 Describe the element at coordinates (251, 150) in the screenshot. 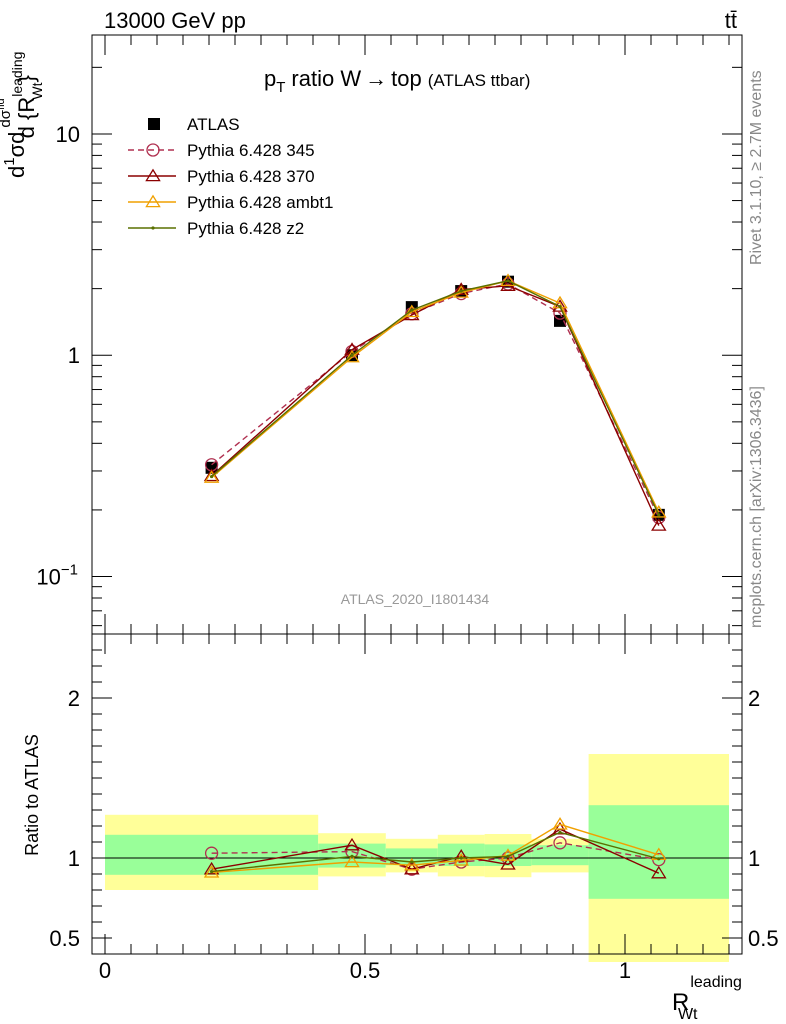

I see `legend-label: Pythia 6.428 345` at that location.